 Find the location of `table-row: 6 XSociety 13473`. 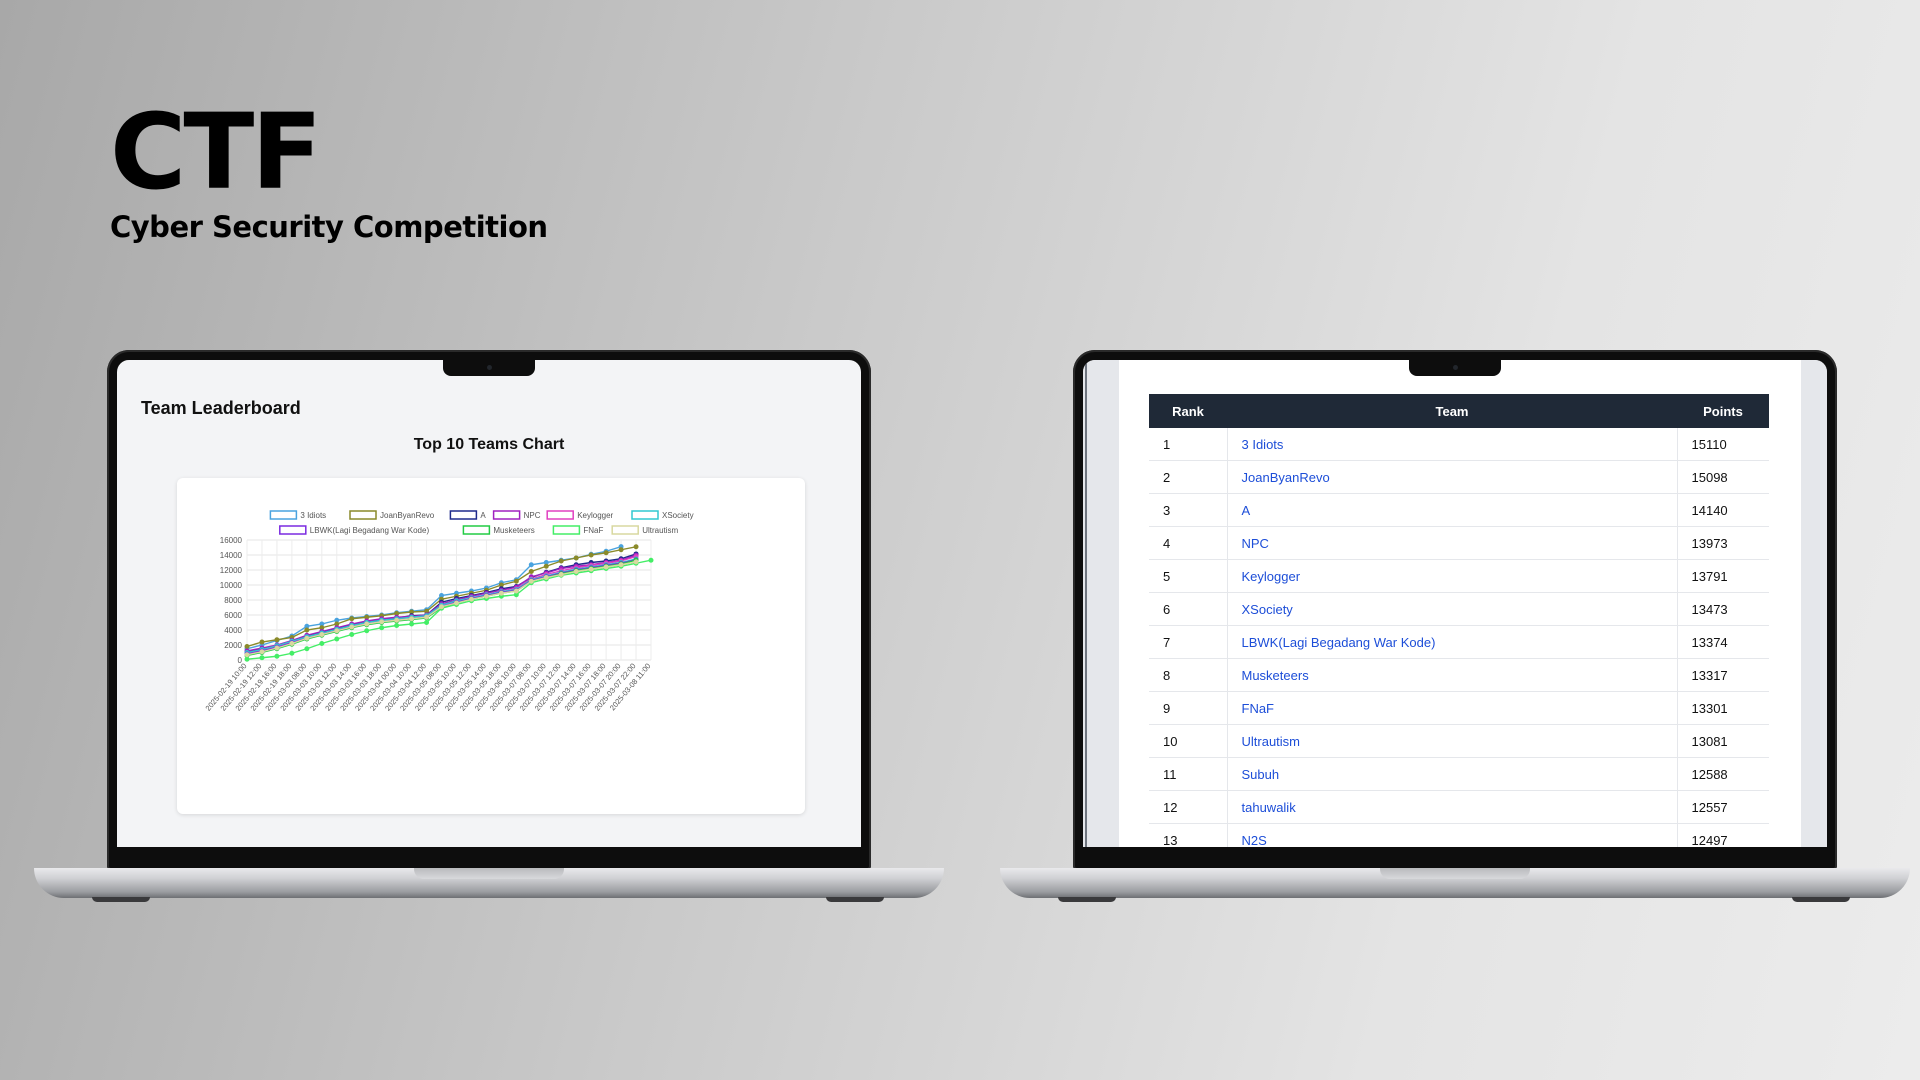

table-row: 6 XSociety 13473 is located at coordinates (1459, 609).